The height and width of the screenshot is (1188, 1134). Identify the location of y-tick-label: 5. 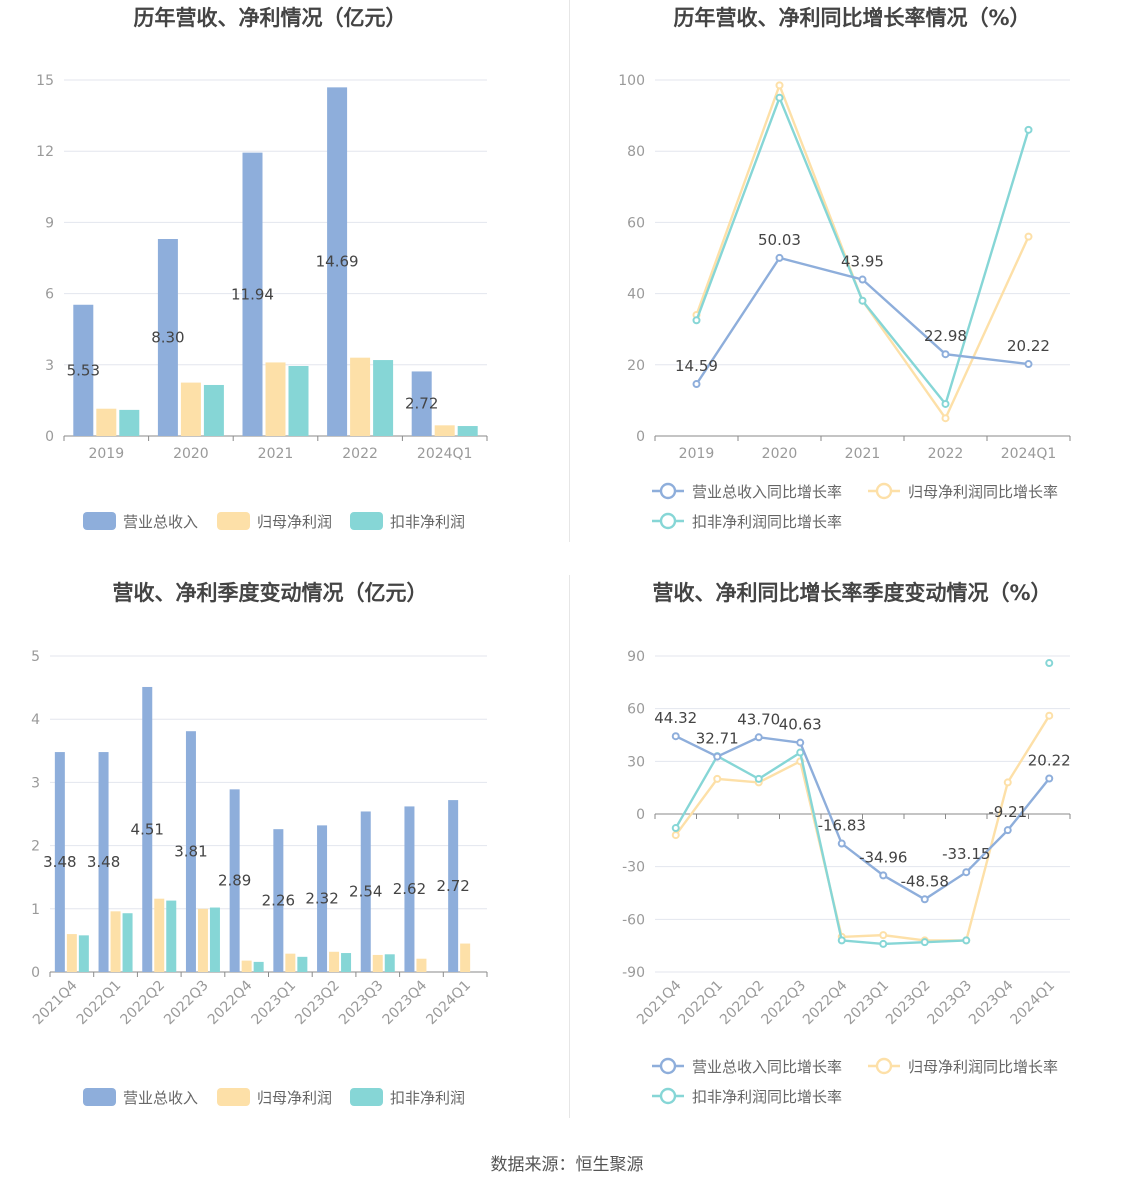
(35, 657).